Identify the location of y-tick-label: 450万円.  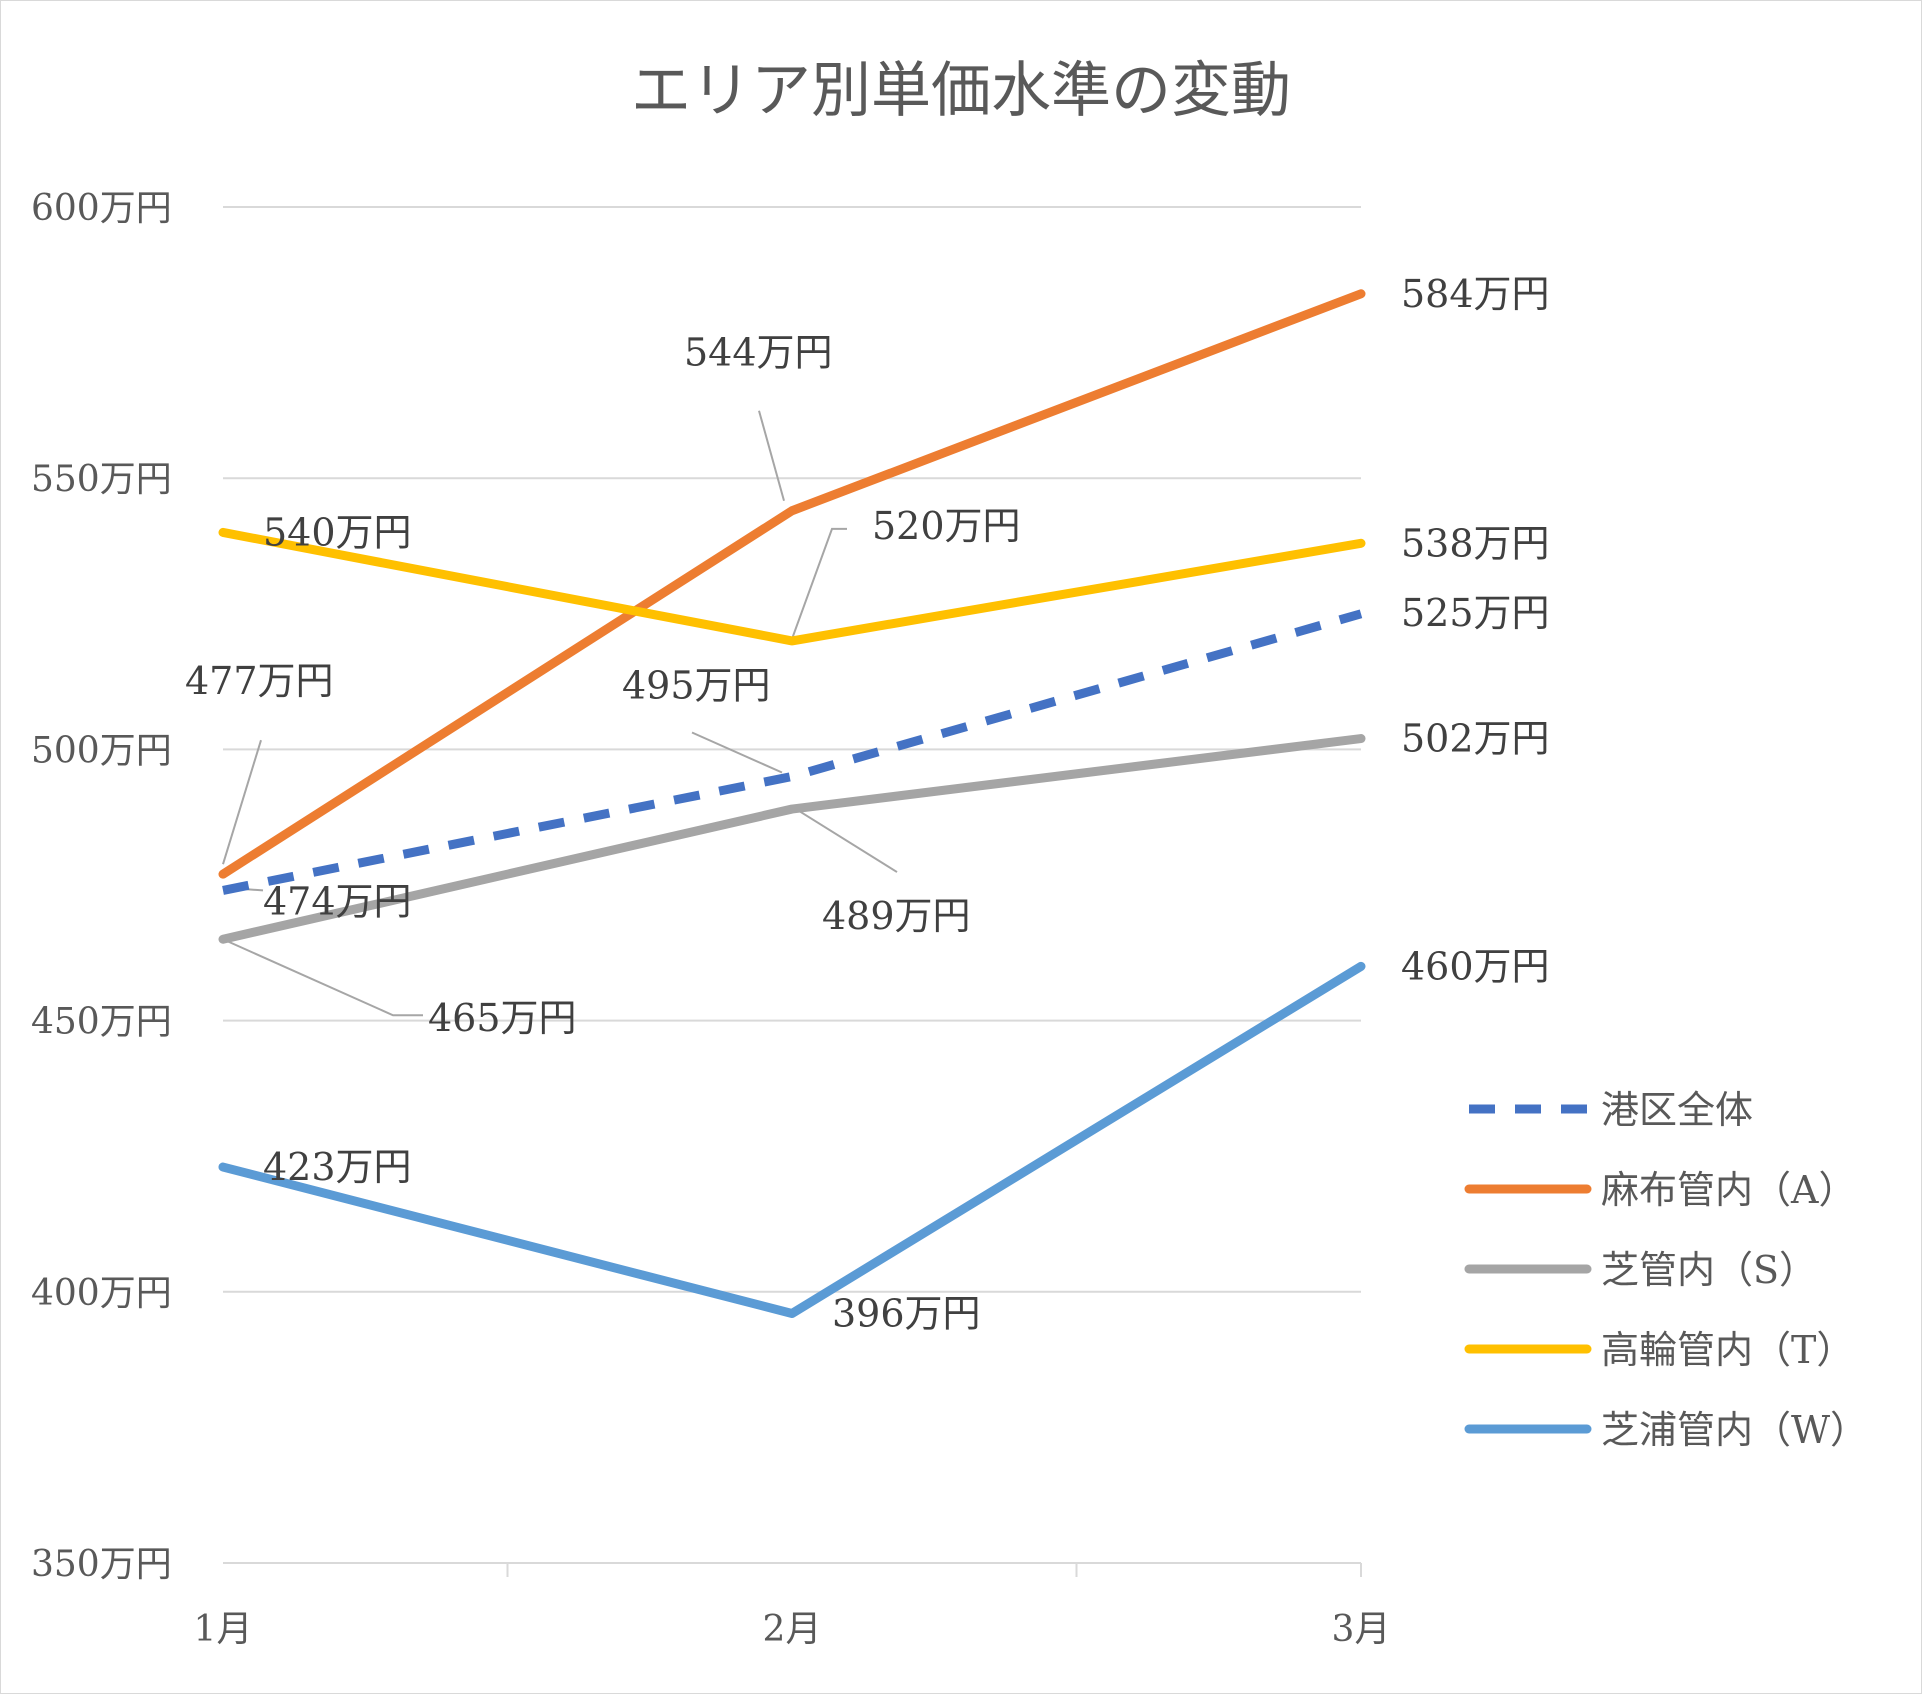
(101, 1022).